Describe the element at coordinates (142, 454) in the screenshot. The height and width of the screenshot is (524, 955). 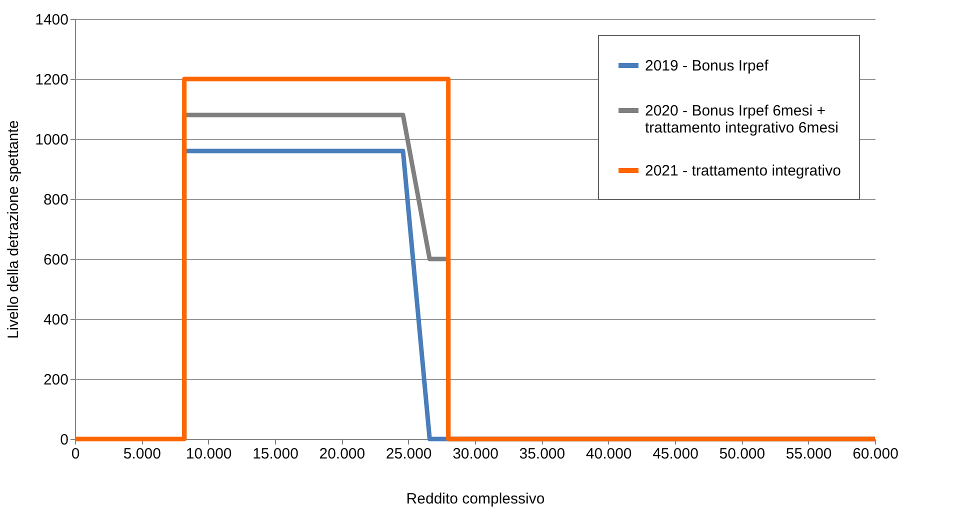
I see `x-tick-label: 5.000` at that location.